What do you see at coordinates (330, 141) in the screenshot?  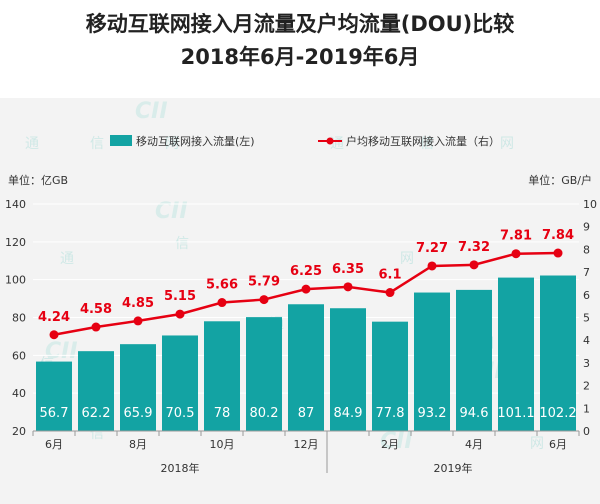 I see `legend-line-marker` at bounding box center [330, 141].